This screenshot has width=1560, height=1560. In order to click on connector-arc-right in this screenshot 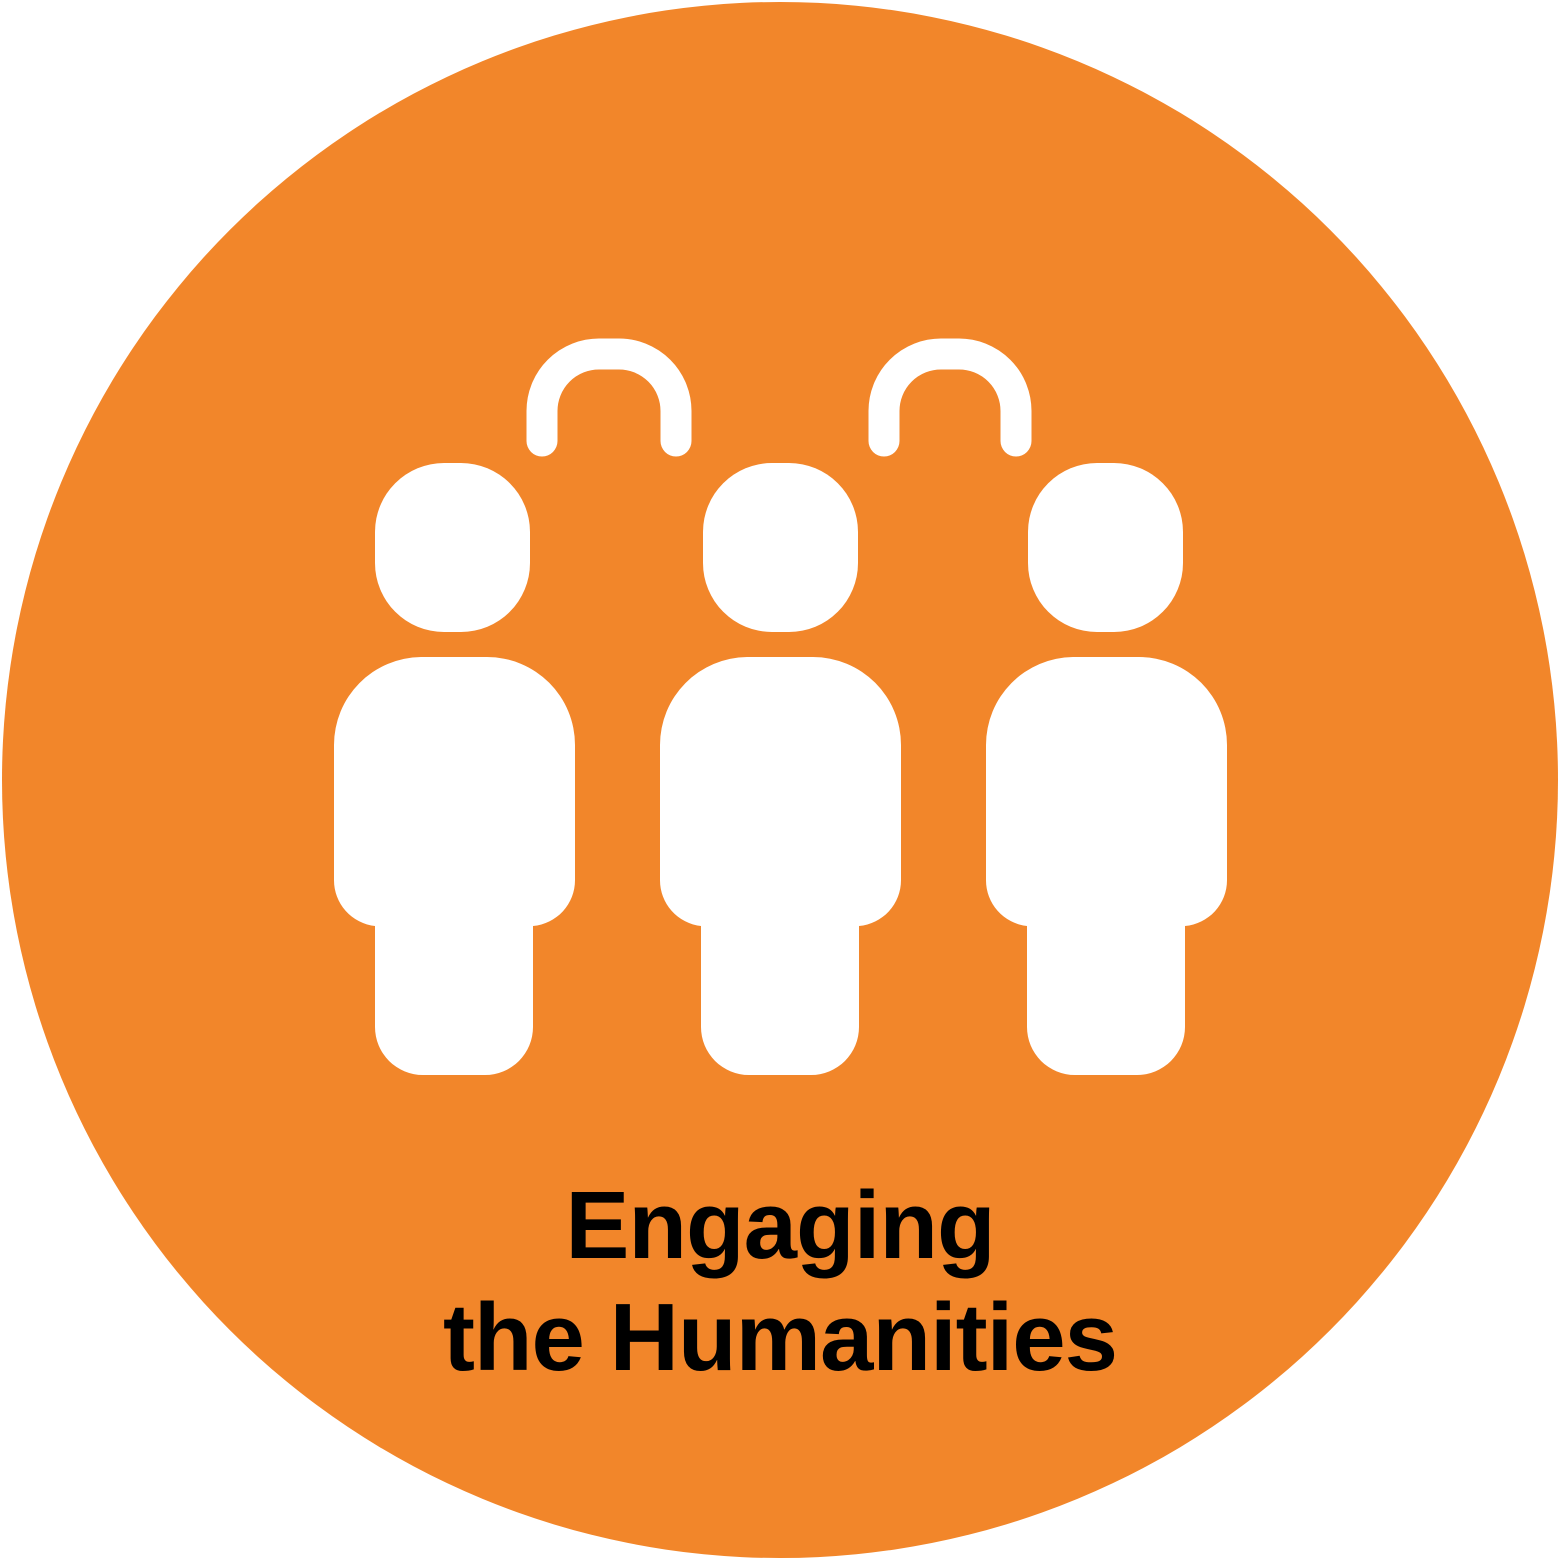, I will do `click(950, 397)`.